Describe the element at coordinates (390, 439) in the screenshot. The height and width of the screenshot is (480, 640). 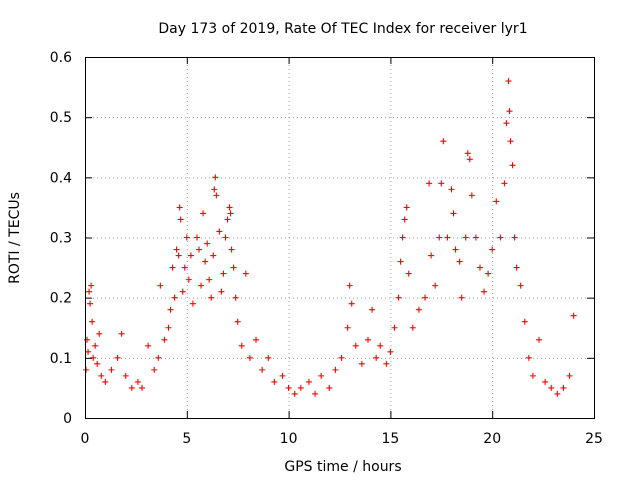
I see `x-tick-label: 15` at that location.